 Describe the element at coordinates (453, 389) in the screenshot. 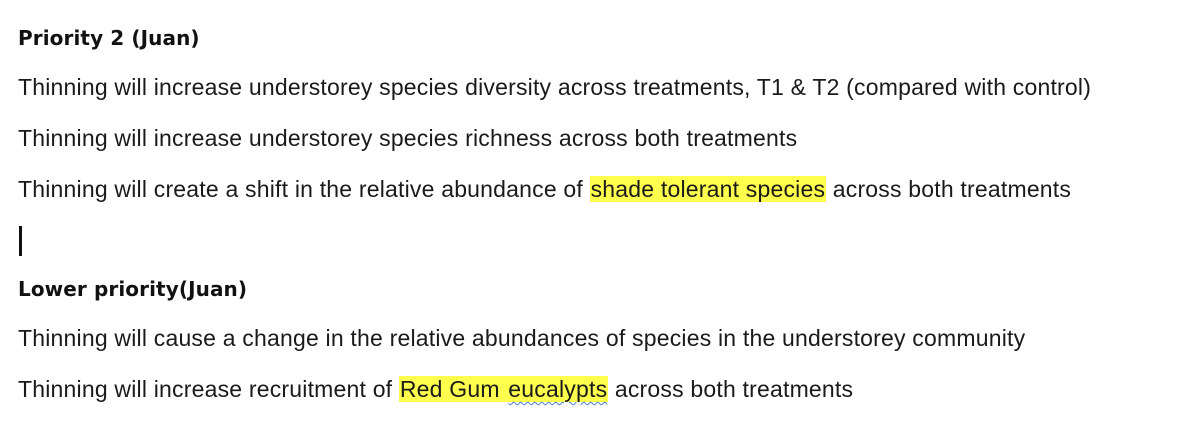

I see `highlighted-text: Red Gum` at that location.